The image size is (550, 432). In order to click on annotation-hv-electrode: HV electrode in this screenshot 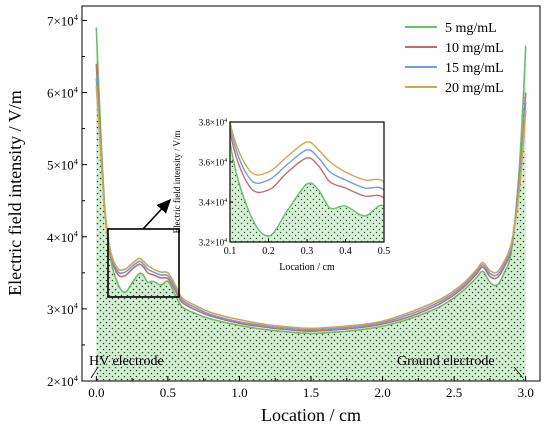, I will do `click(126, 361)`.